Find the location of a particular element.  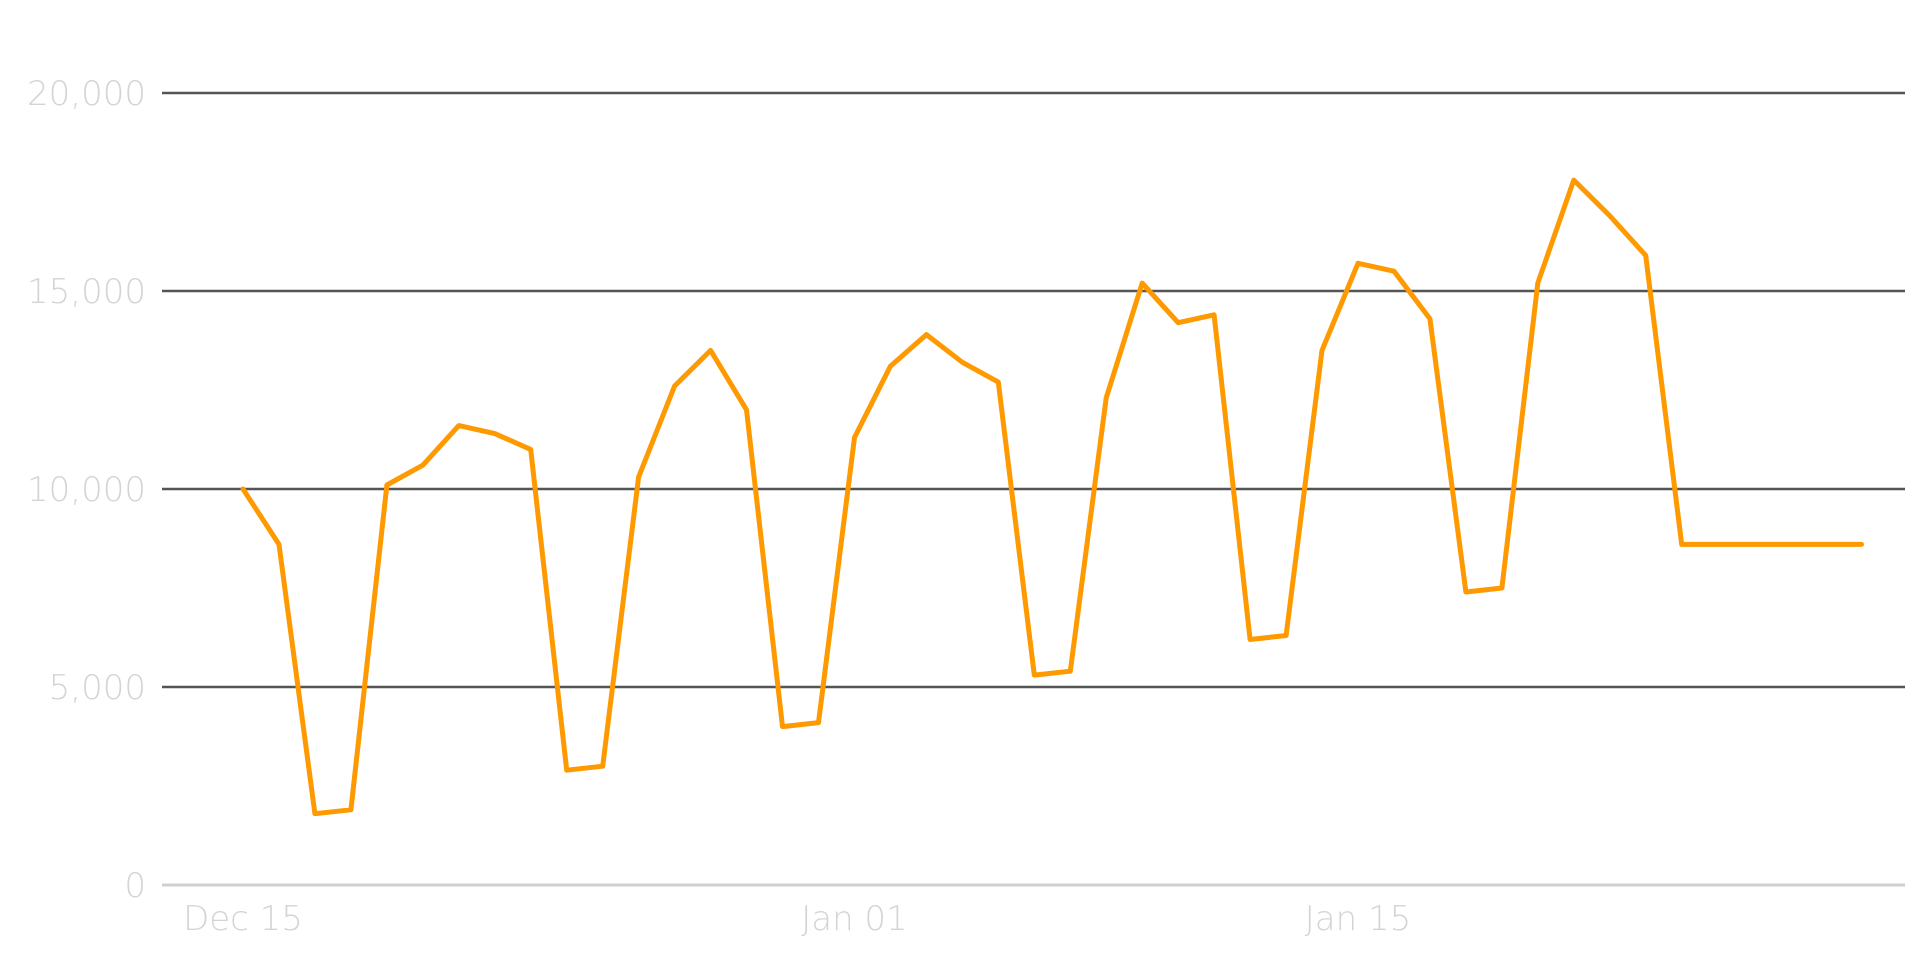

x-tick-label: Jan 15 is located at coordinates (1358, 919).